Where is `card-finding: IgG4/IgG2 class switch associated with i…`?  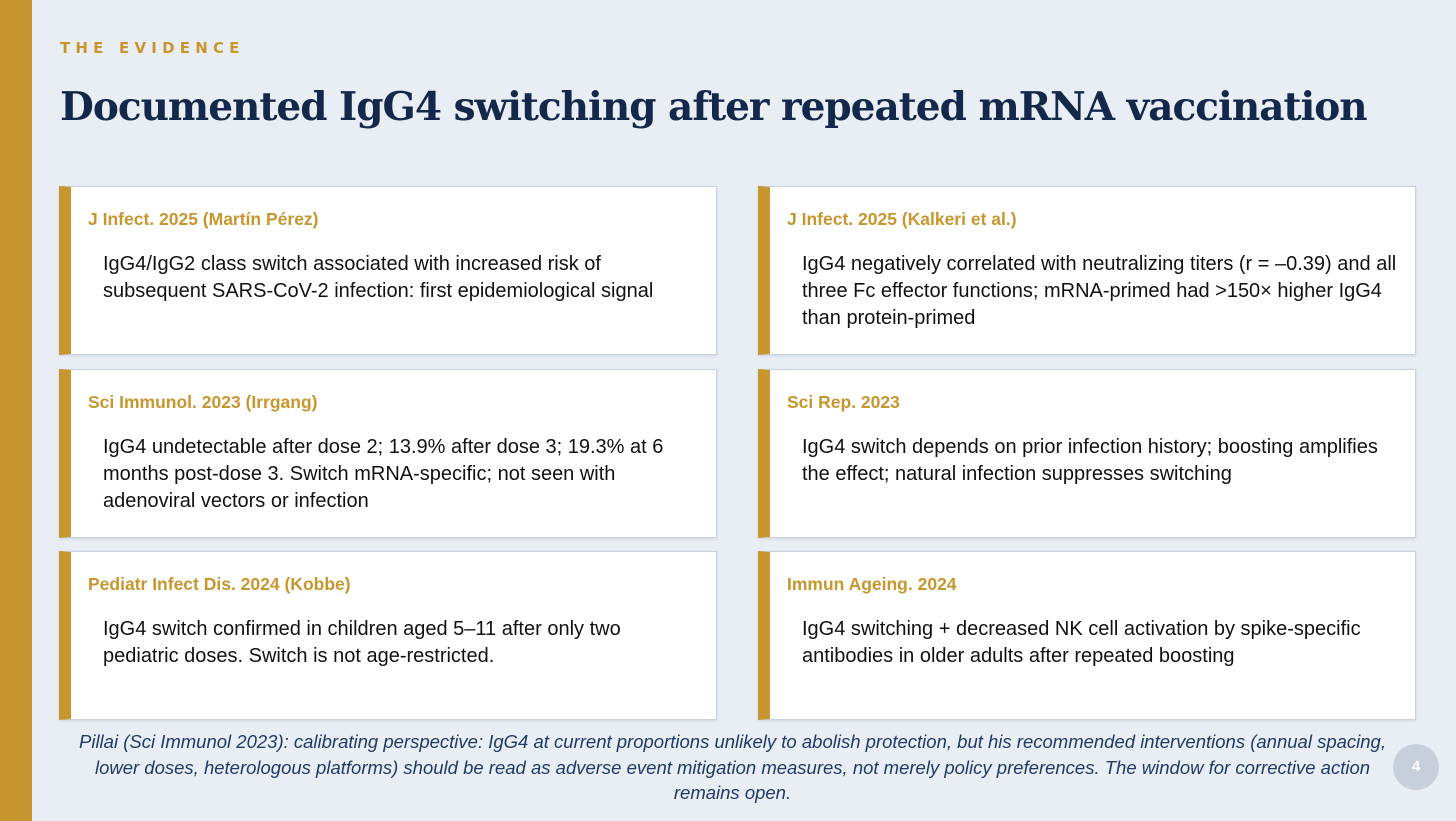 card-finding: IgG4/IgG2 class switch associated with i… is located at coordinates (378, 277).